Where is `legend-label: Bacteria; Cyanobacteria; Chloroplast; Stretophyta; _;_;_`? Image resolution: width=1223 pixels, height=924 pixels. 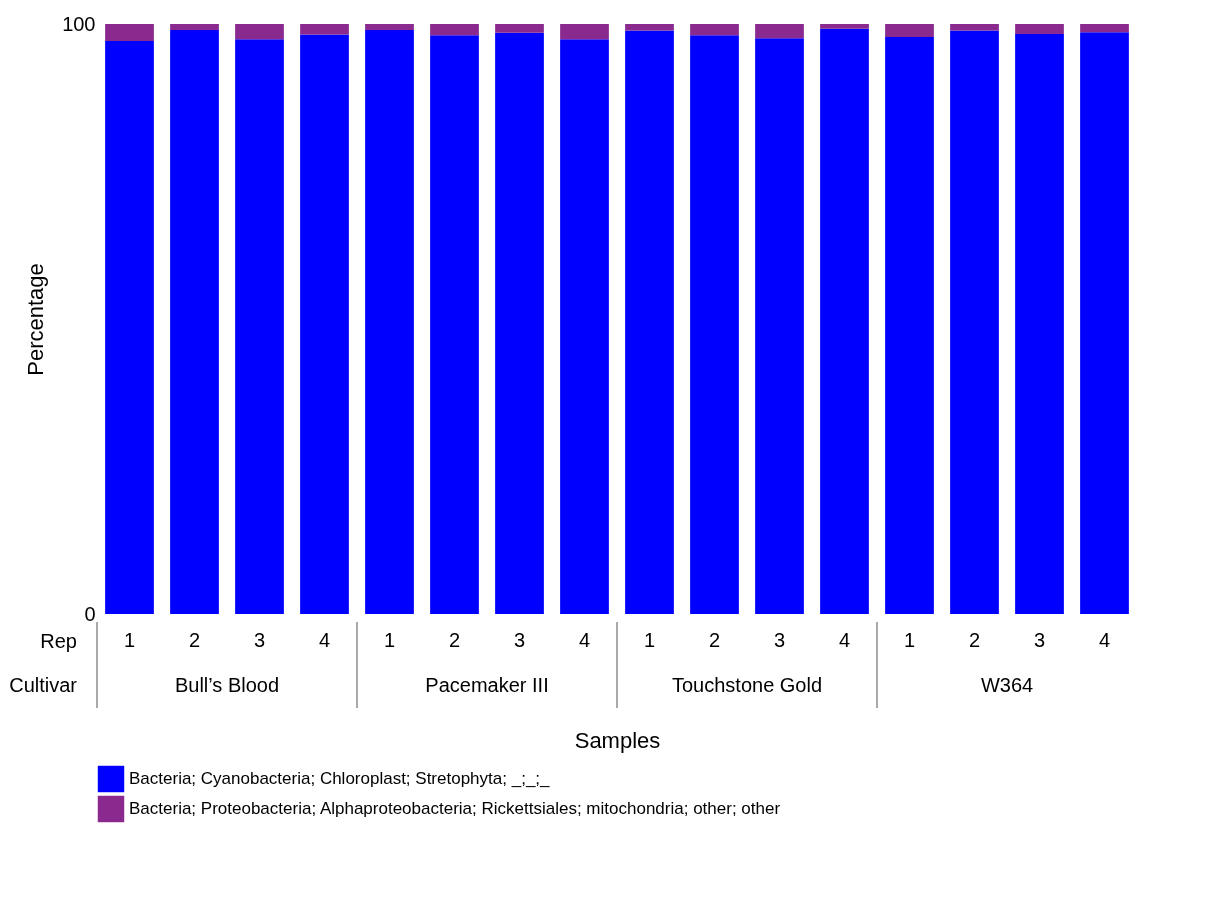 legend-label: Bacteria; Cyanobacteria; Chloroplast; Stretophyta; _;_;_ is located at coordinates (340, 778).